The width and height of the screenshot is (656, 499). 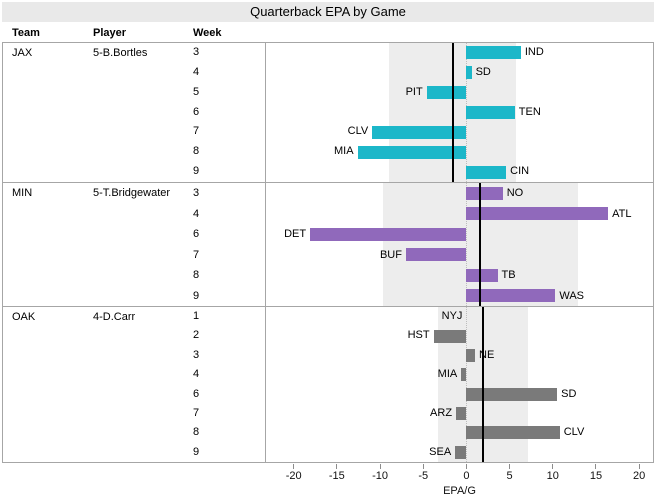 What do you see at coordinates (441, 412) in the screenshot?
I see `opponent-label: ARZ` at bounding box center [441, 412].